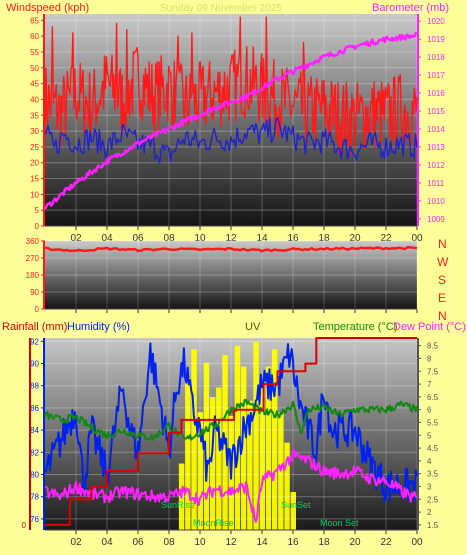 This screenshot has height=555, width=467. Describe the element at coordinates (34, 452) in the screenshot. I see `y-left-tick-label: 82` at that location.